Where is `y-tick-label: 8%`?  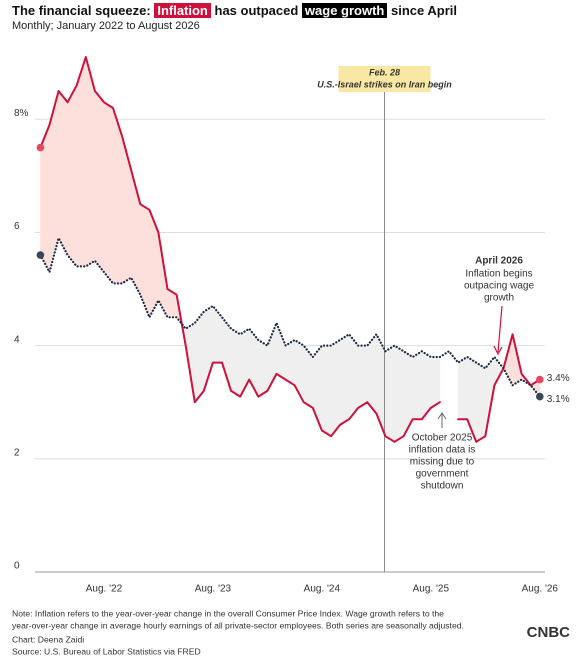
y-tick-label: 8% is located at coordinates (21, 113).